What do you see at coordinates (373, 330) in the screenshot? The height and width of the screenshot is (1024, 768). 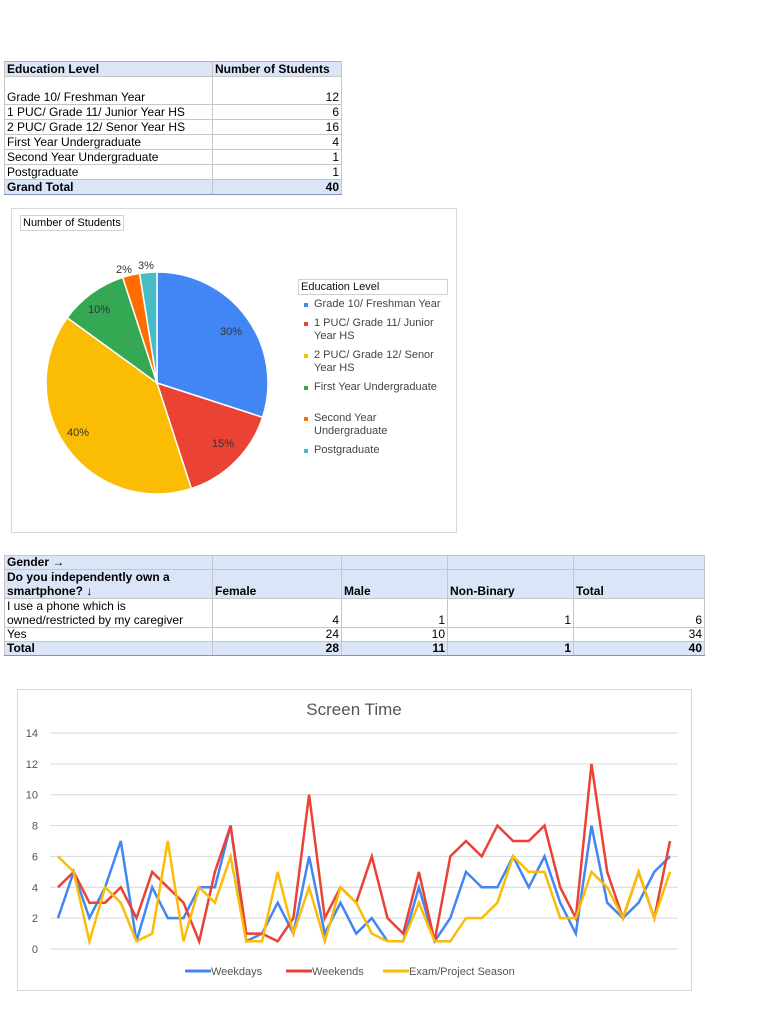 I see `legend-item: 1 PUC/ Grade 11/ Junior Year HS` at bounding box center [373, 330].